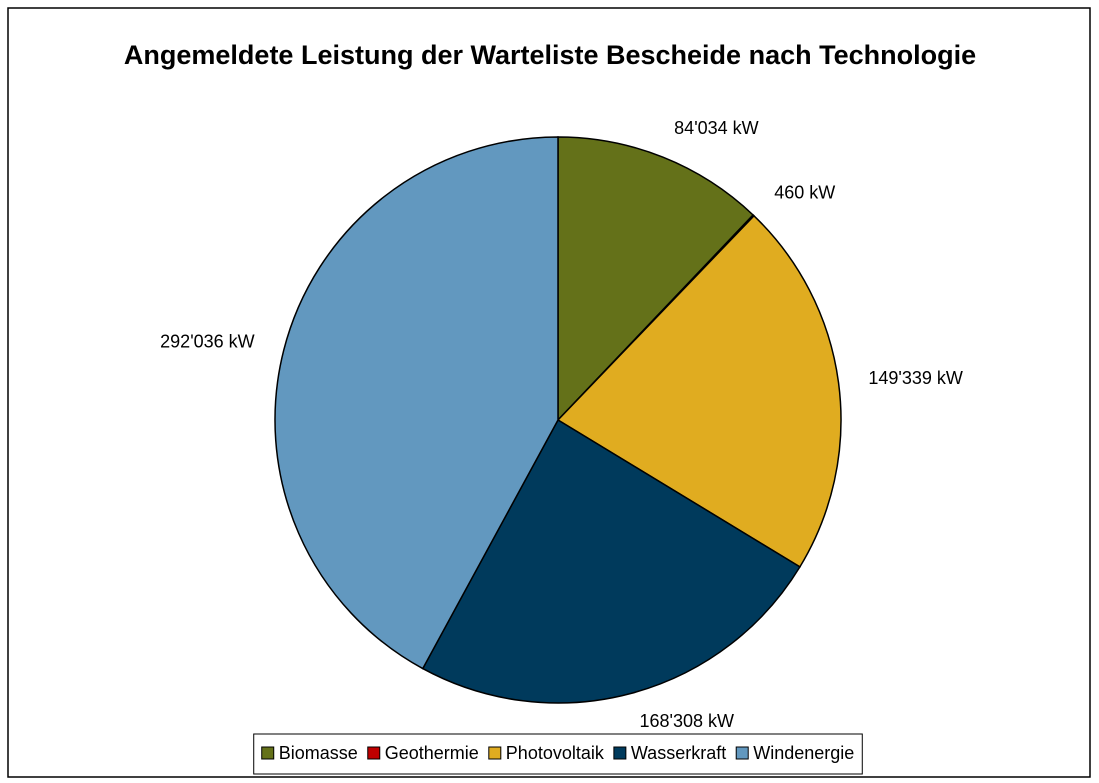 This screenshot has width=1099, height=783. Describe the element at coordinates (678, 753) in the screenshot. I see `legend-label: Wasserkraft` at that location.